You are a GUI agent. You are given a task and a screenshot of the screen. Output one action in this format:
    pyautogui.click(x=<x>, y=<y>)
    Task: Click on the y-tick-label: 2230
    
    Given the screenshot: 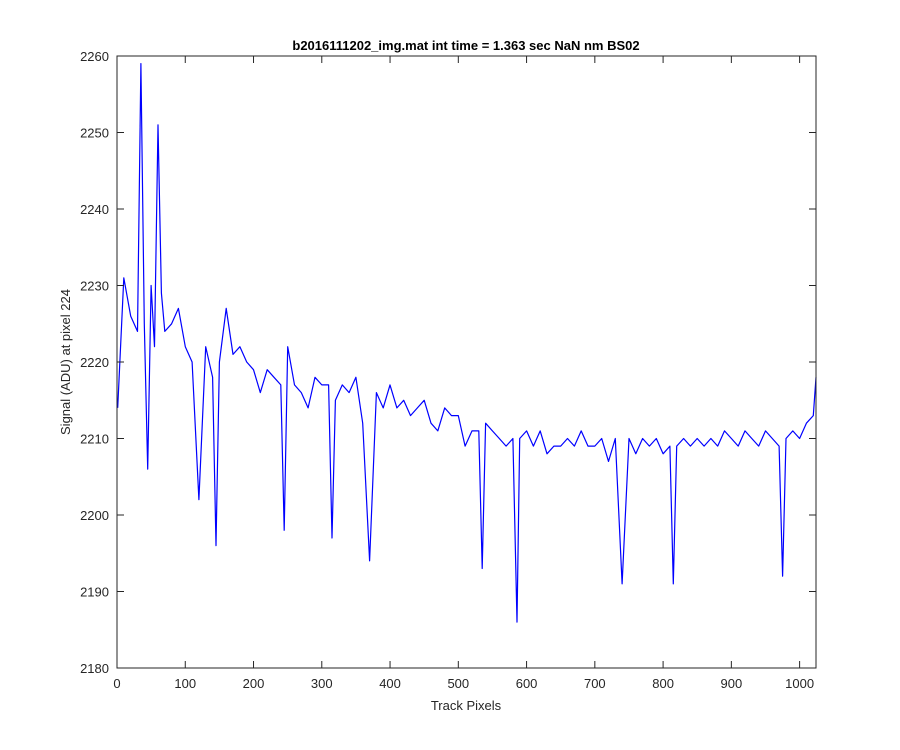 What is the action you would take?
    pyautogui.click(x=94, y=286)
    